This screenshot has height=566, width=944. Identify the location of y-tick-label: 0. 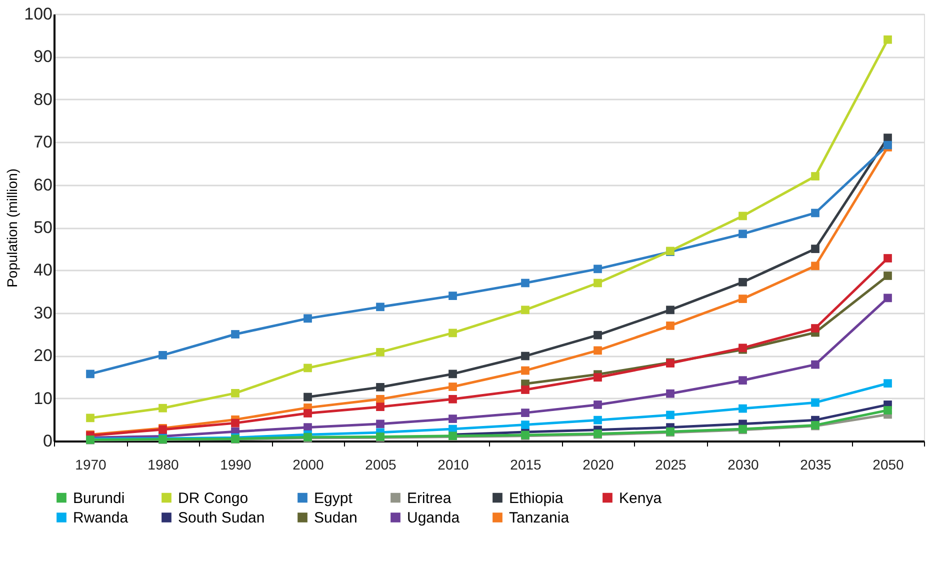
(47, 441).